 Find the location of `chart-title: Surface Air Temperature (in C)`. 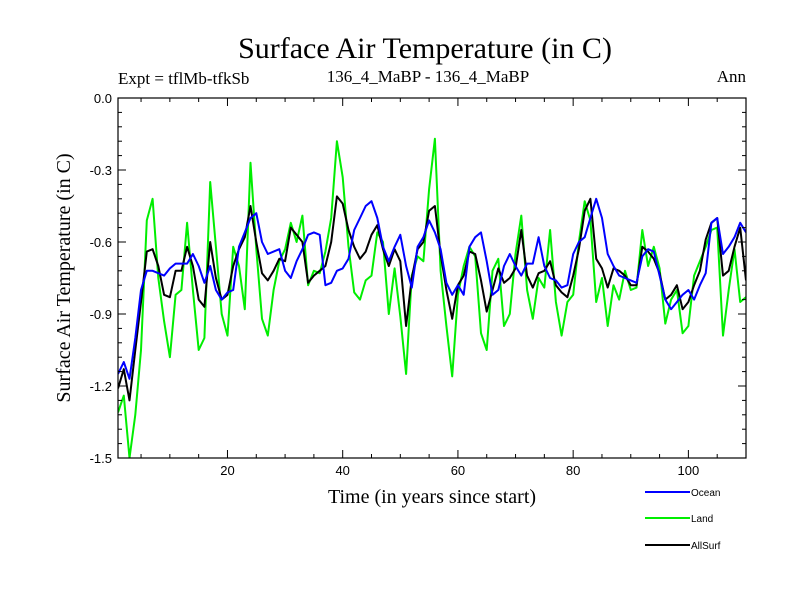

chart-title: Surface Air Temperature (in C) is located at coordinates (425, 48).